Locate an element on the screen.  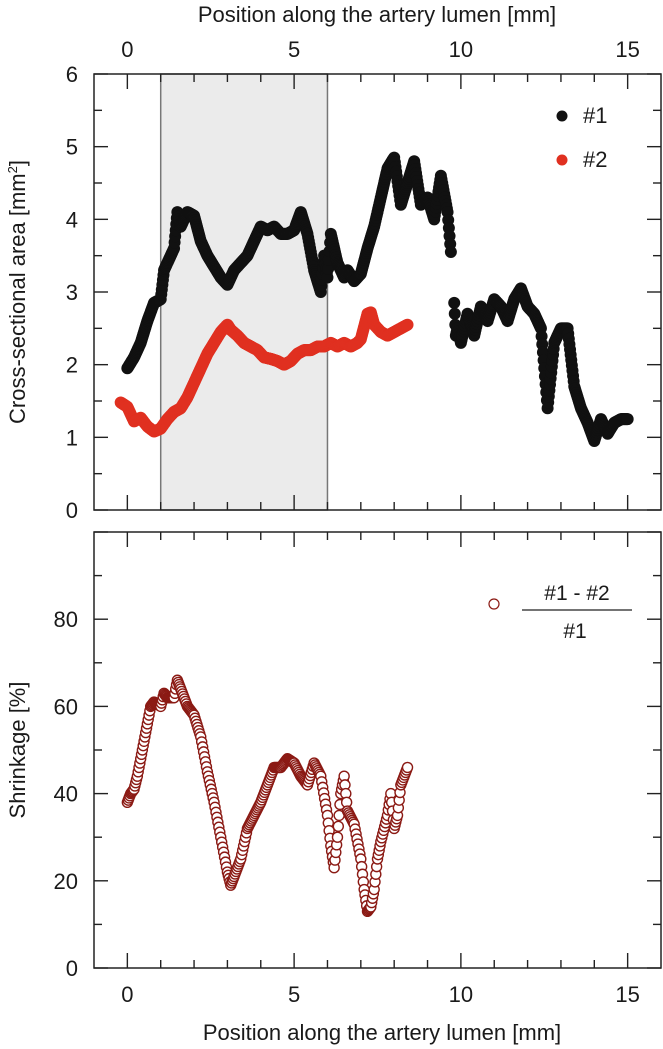
top-x-axis-label: Position along the artery lumen [mm] is located at coordinates (377, 14).